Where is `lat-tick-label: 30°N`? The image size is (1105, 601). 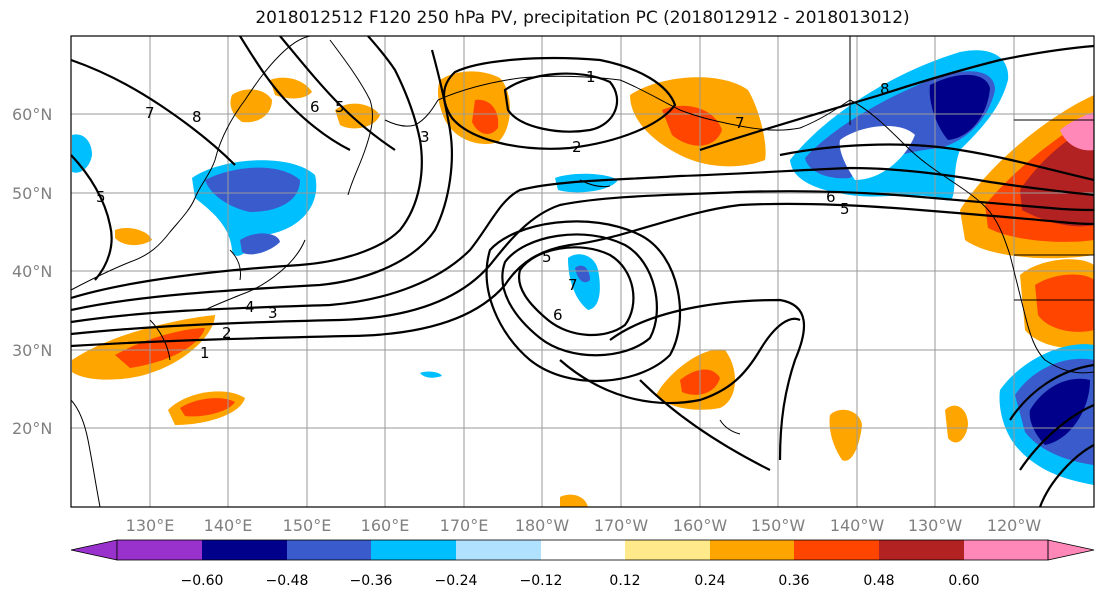 lat-tick-label: 30°N is located at coordinates (32, 350).